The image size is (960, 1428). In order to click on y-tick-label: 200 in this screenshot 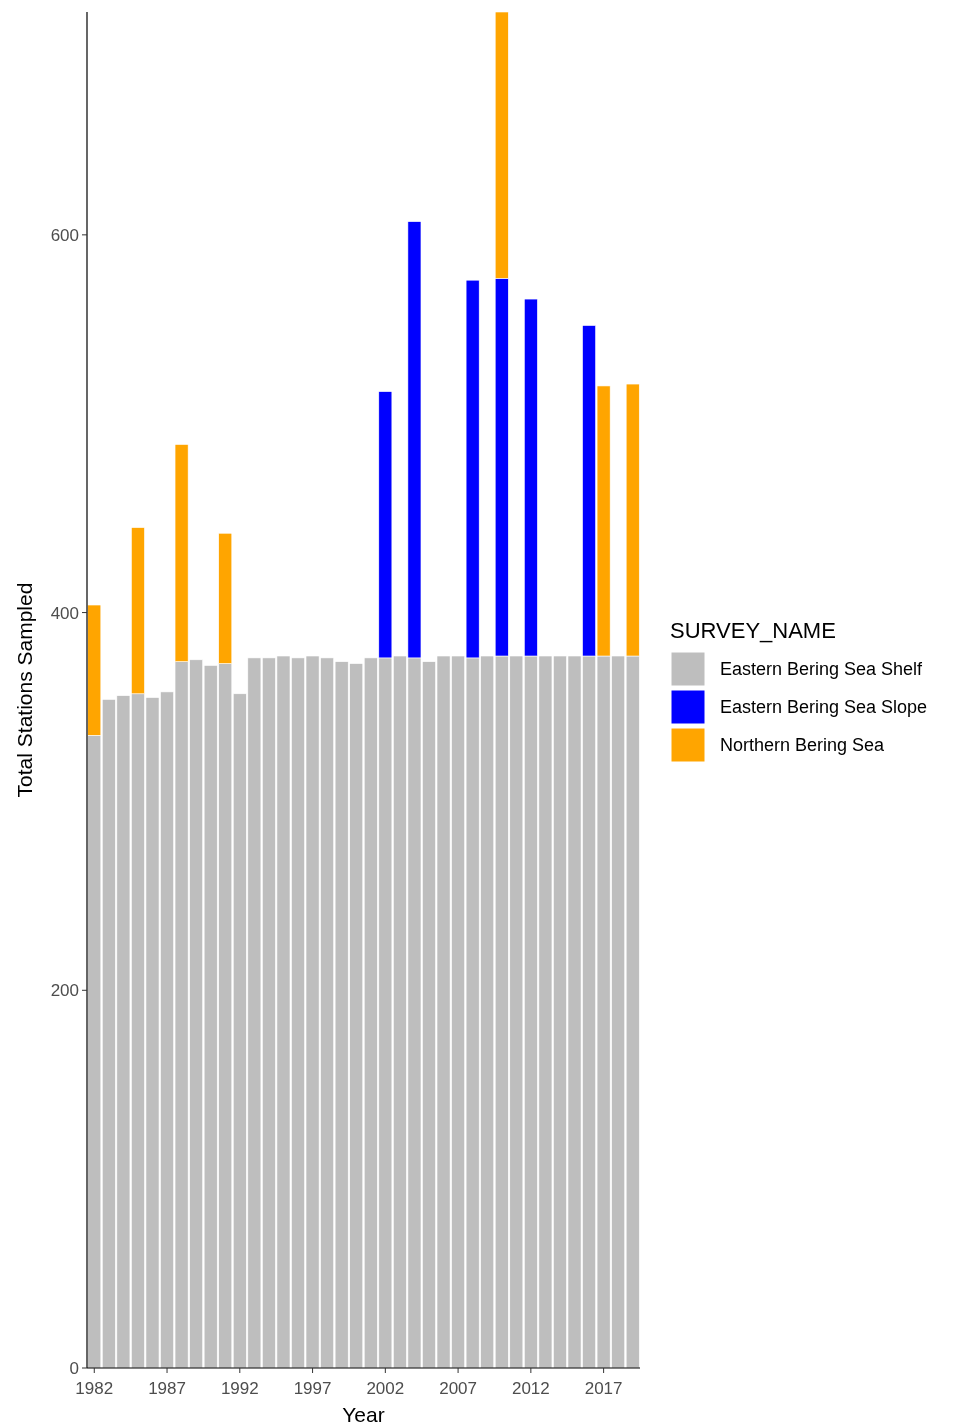, I will do `click(64, 991)`.